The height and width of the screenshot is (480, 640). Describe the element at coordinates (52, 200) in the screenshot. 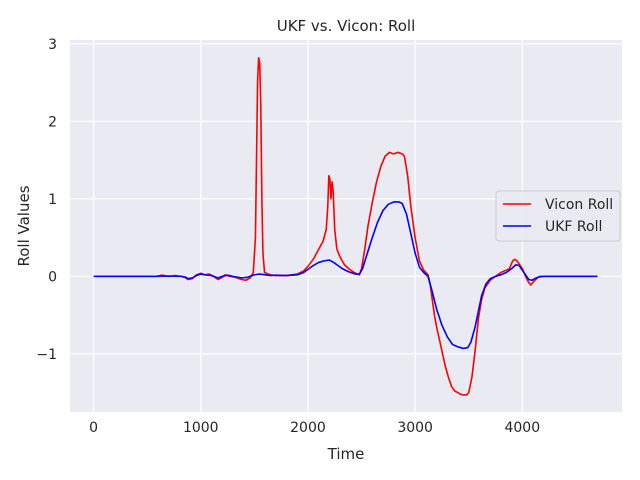

I see `y-tick-label: 1` at that location.